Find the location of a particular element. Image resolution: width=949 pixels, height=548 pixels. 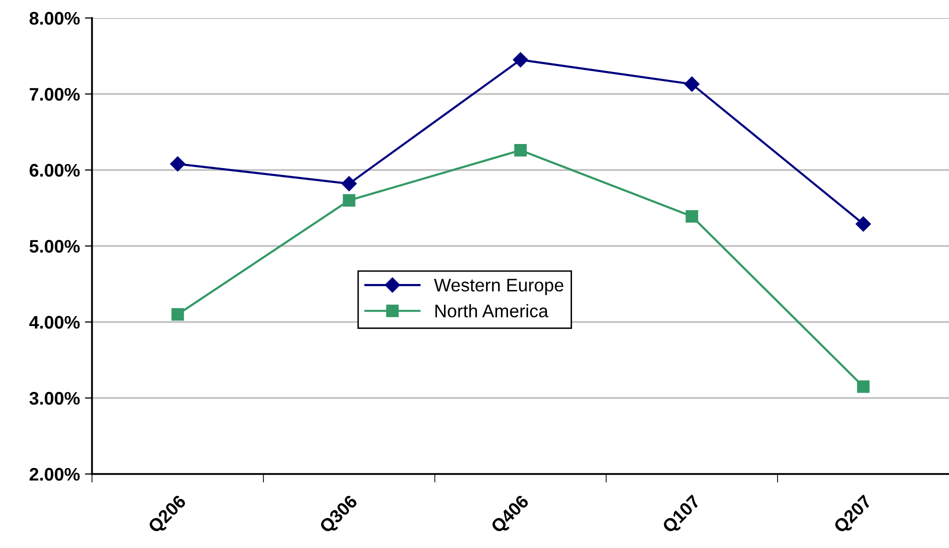

y-tick-label: 7.00% is located at coordinates (55, 94).